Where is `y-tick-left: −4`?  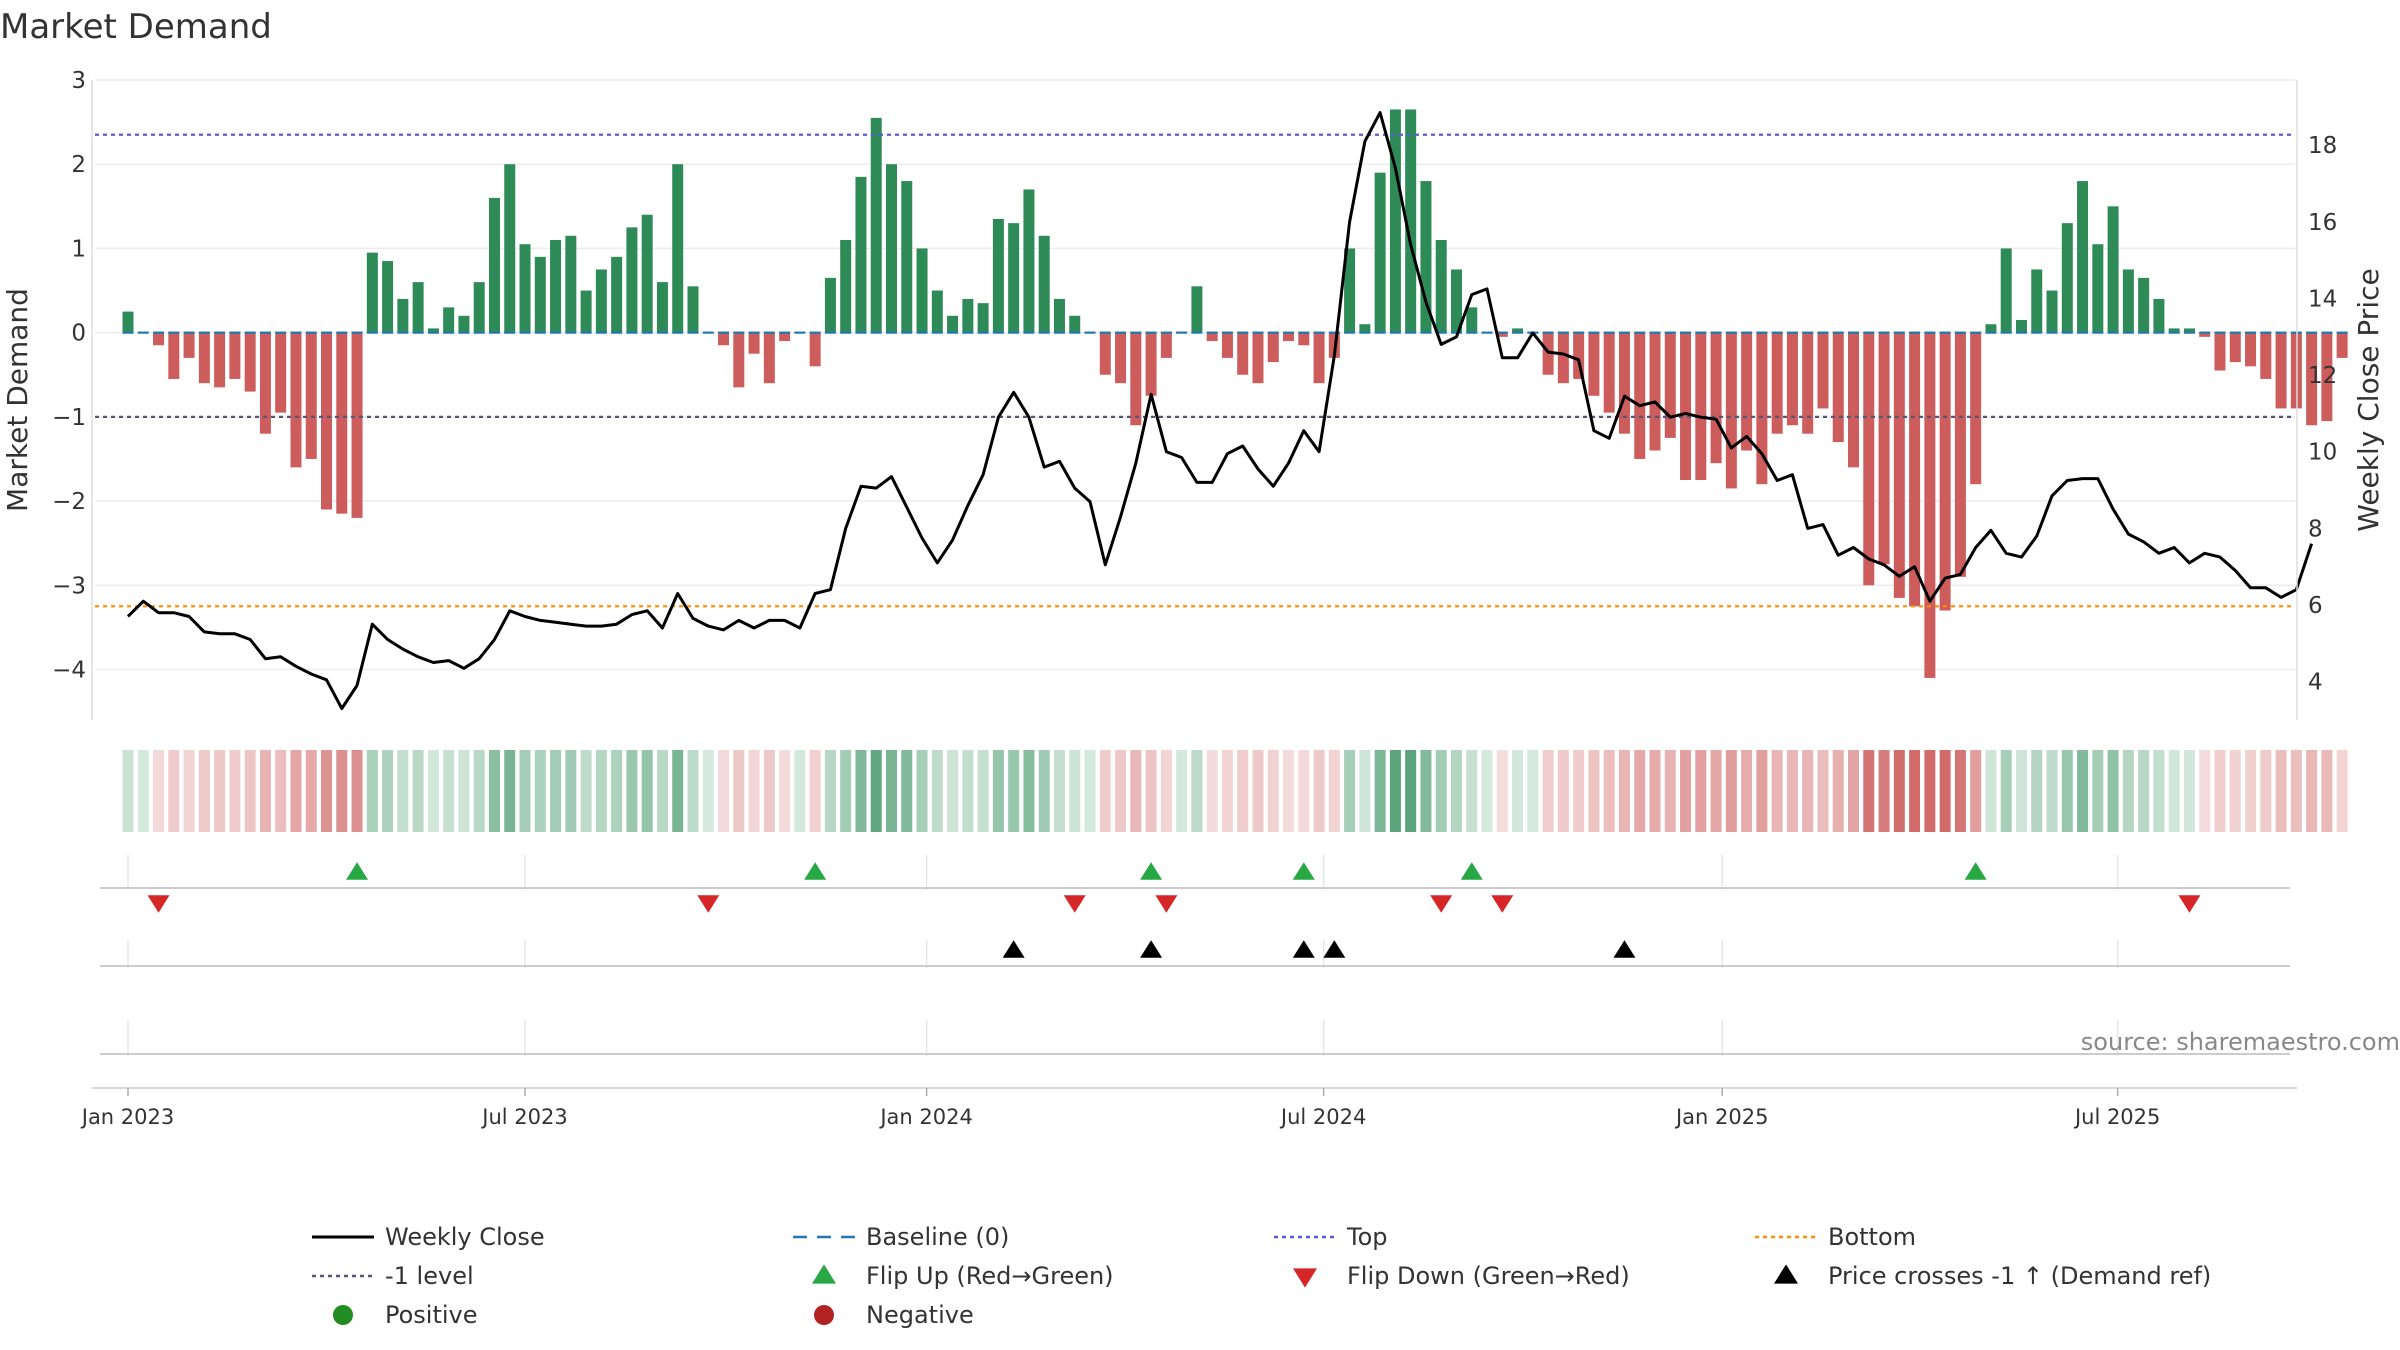
y-tick-left: −4 is located at coordinates (69, 670).